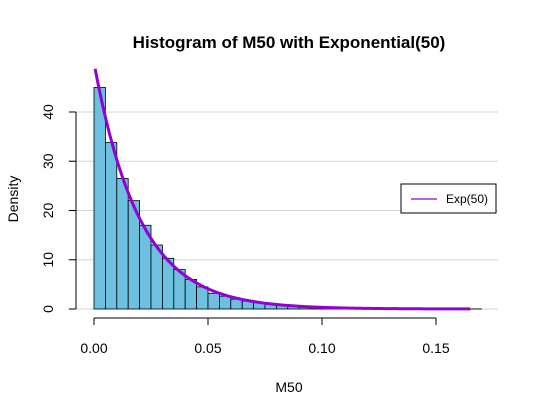 The height and width of the screenshot is (416, 538). I want to click on y-tick-label-2: 20, so click(48, 211).